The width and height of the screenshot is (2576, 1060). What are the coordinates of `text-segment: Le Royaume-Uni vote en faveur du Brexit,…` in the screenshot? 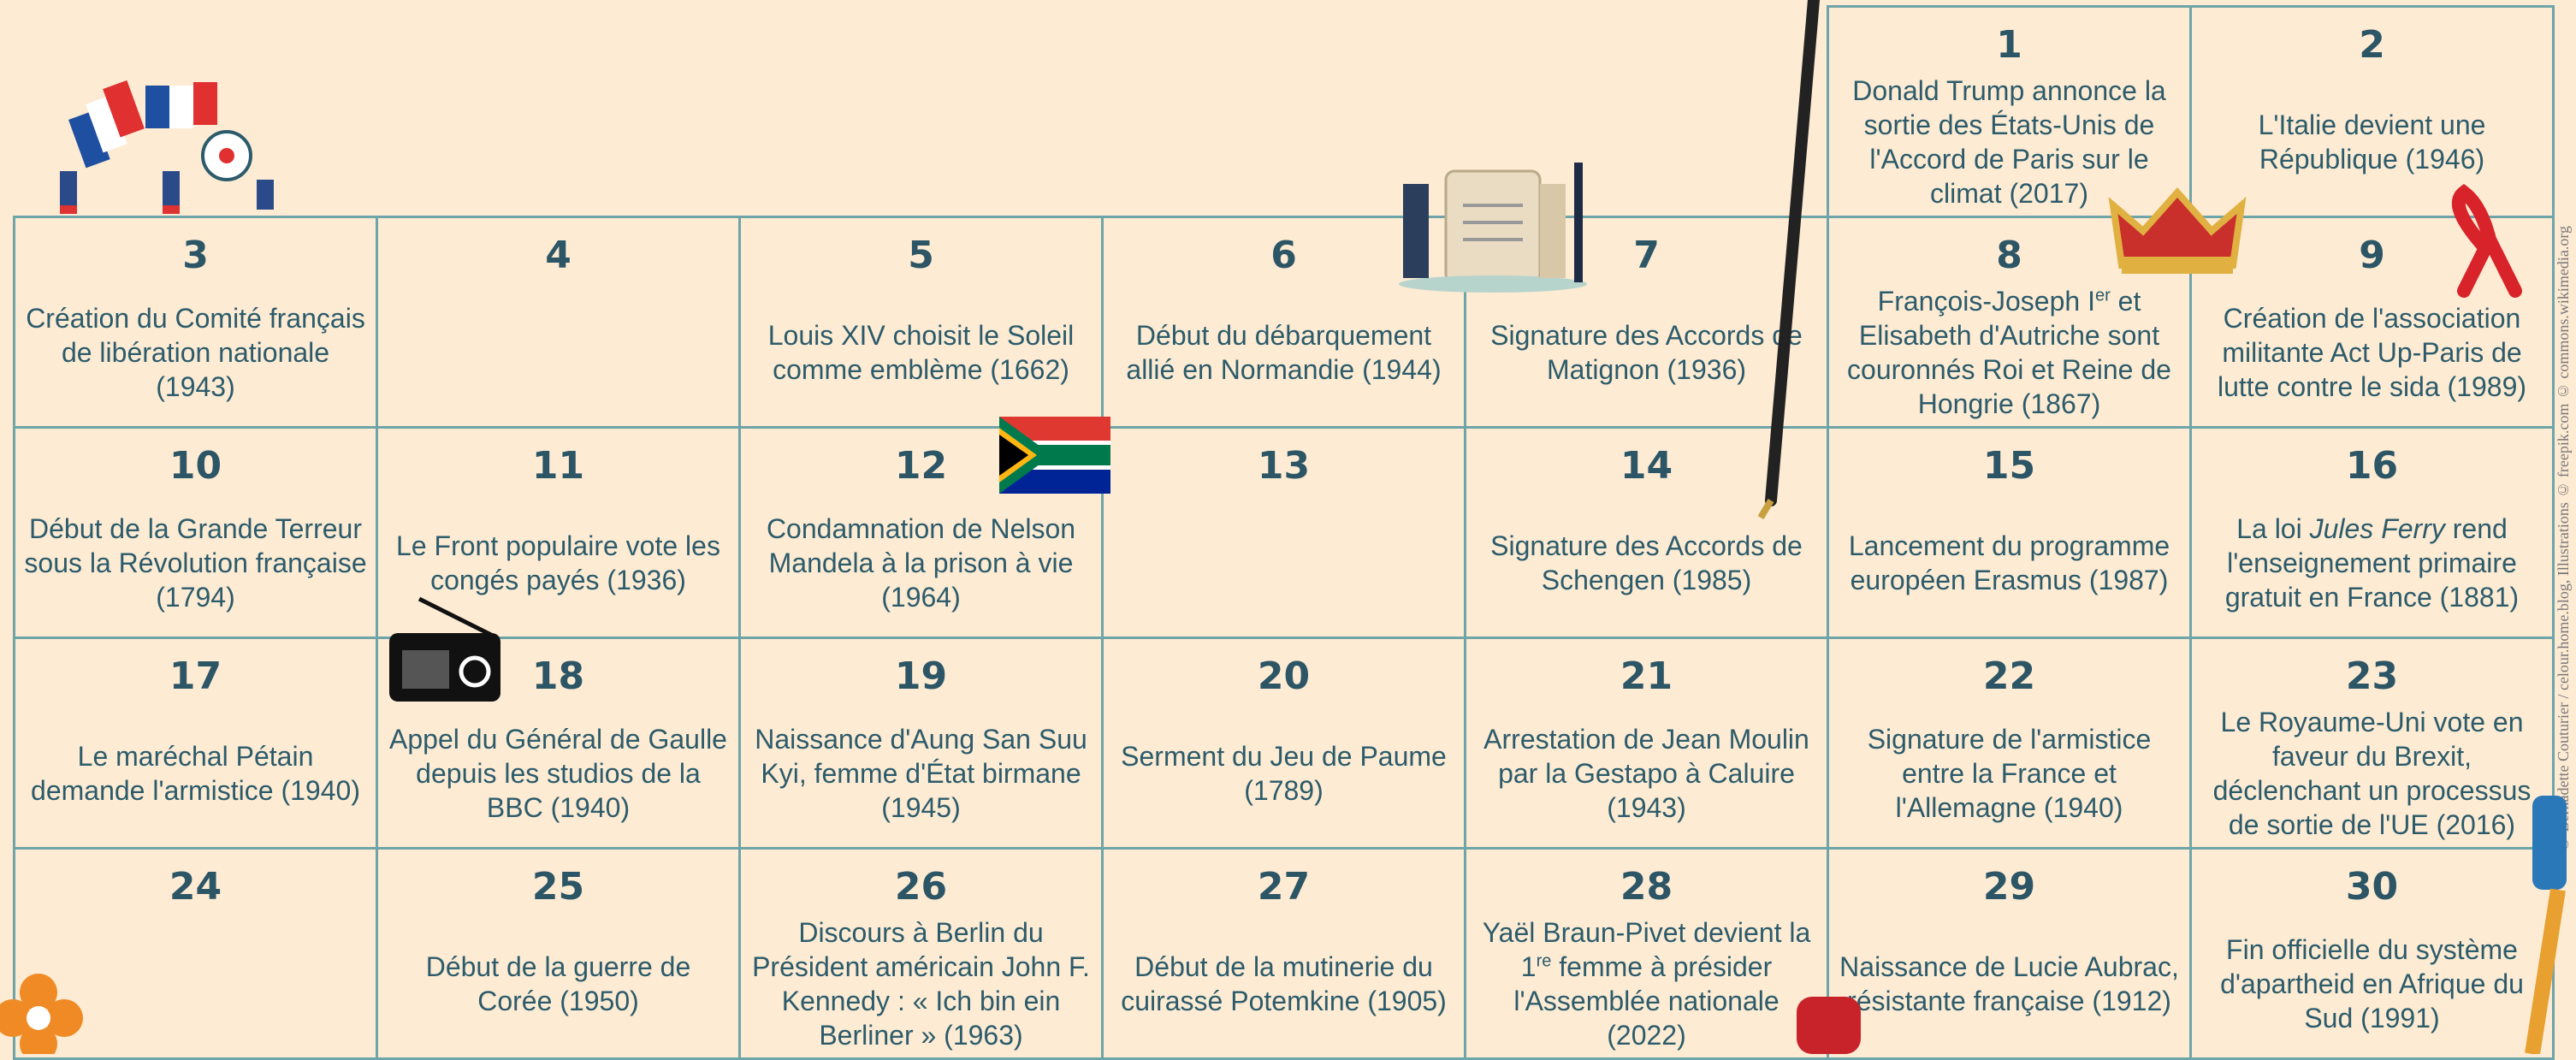 It's located at (2372, 773).